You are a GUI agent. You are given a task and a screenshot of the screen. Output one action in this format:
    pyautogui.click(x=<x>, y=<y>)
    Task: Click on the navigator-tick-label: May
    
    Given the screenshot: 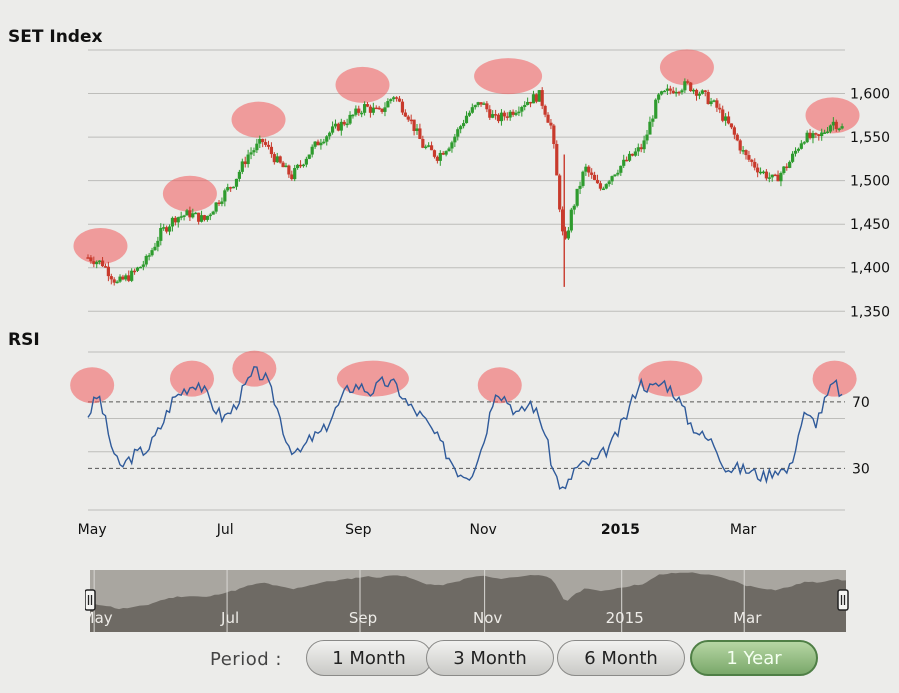 What is the action you would take?
    pyautogui.click(x=99, y=618)
    